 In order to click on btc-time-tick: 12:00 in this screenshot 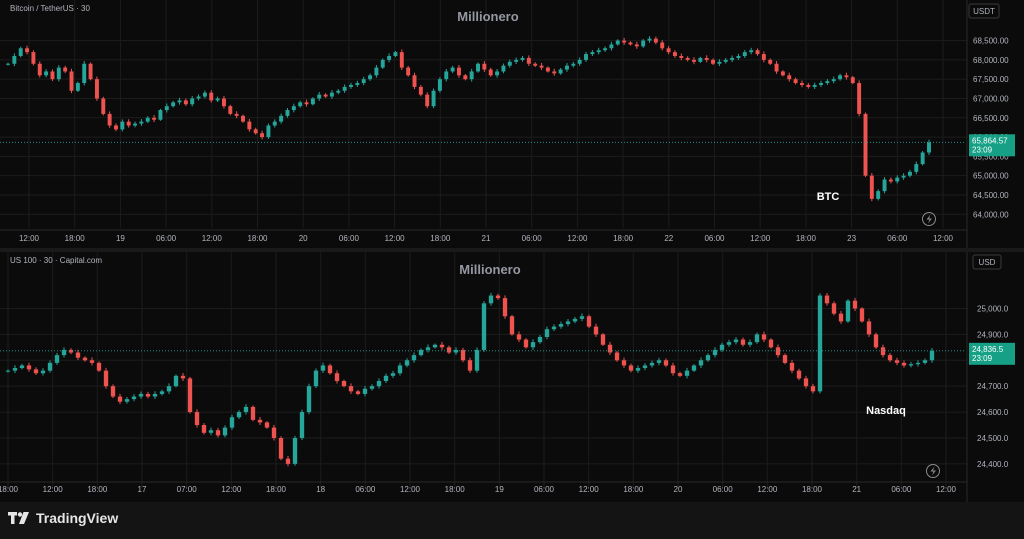, I will do `click(212, 238)`.